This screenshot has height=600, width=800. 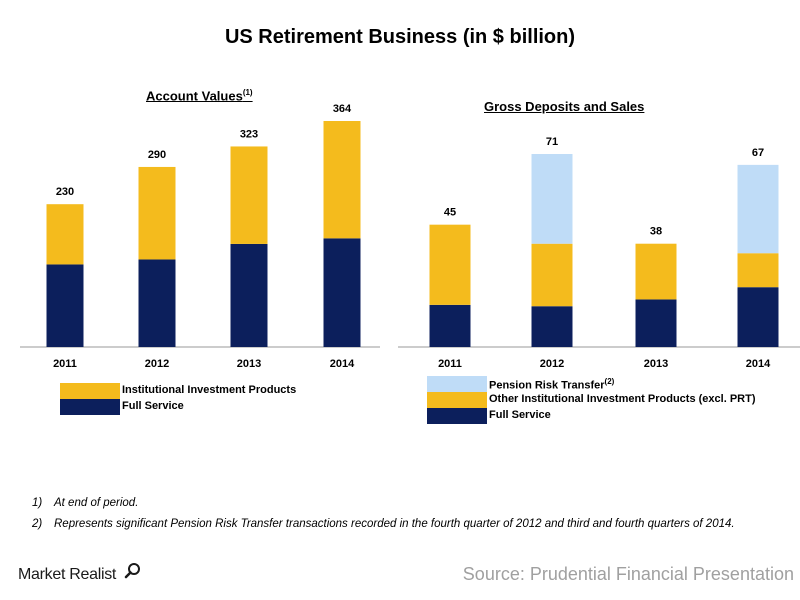 I want to click on account-values-tick-label-2012: 2012, so click(x=157, y=364).